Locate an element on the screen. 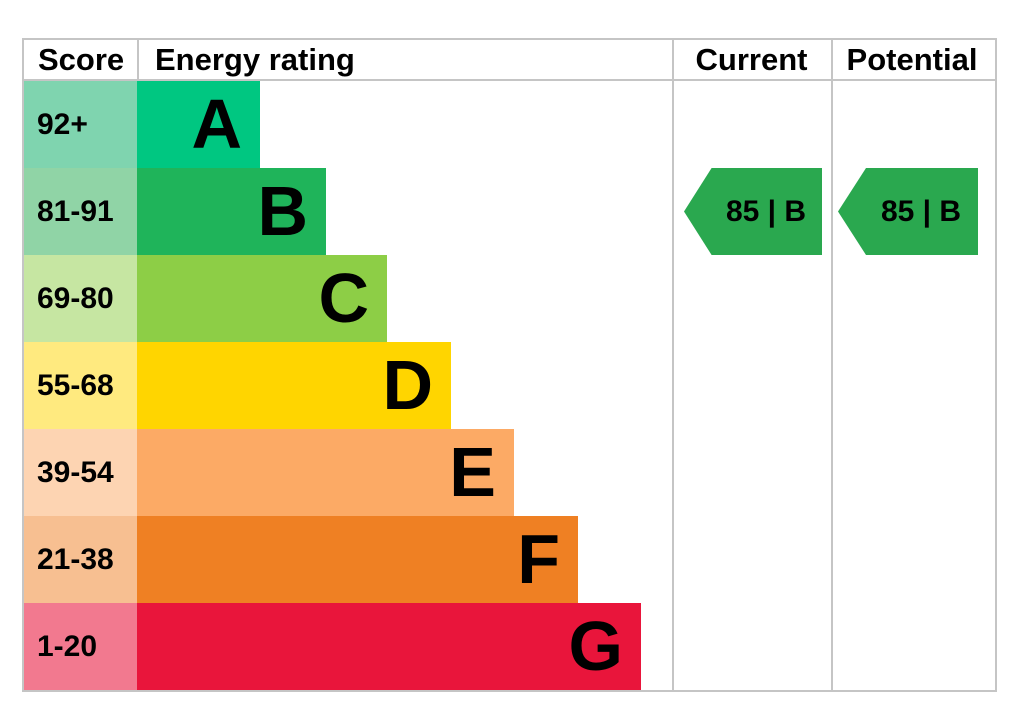  band-bar-d: D is located at coordinates (294, 385).